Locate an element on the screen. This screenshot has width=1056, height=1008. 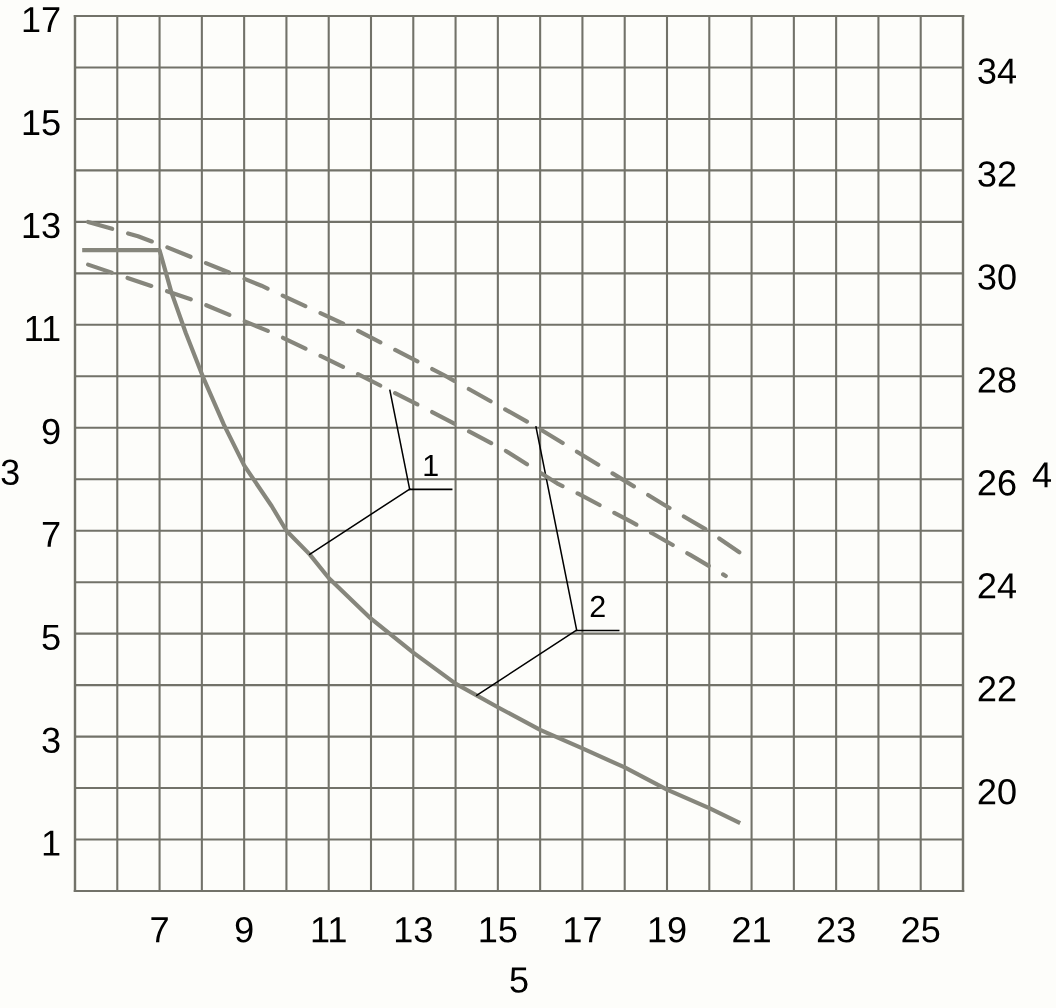
y2-tick-label: 22 is located at coordinates (997, 688).